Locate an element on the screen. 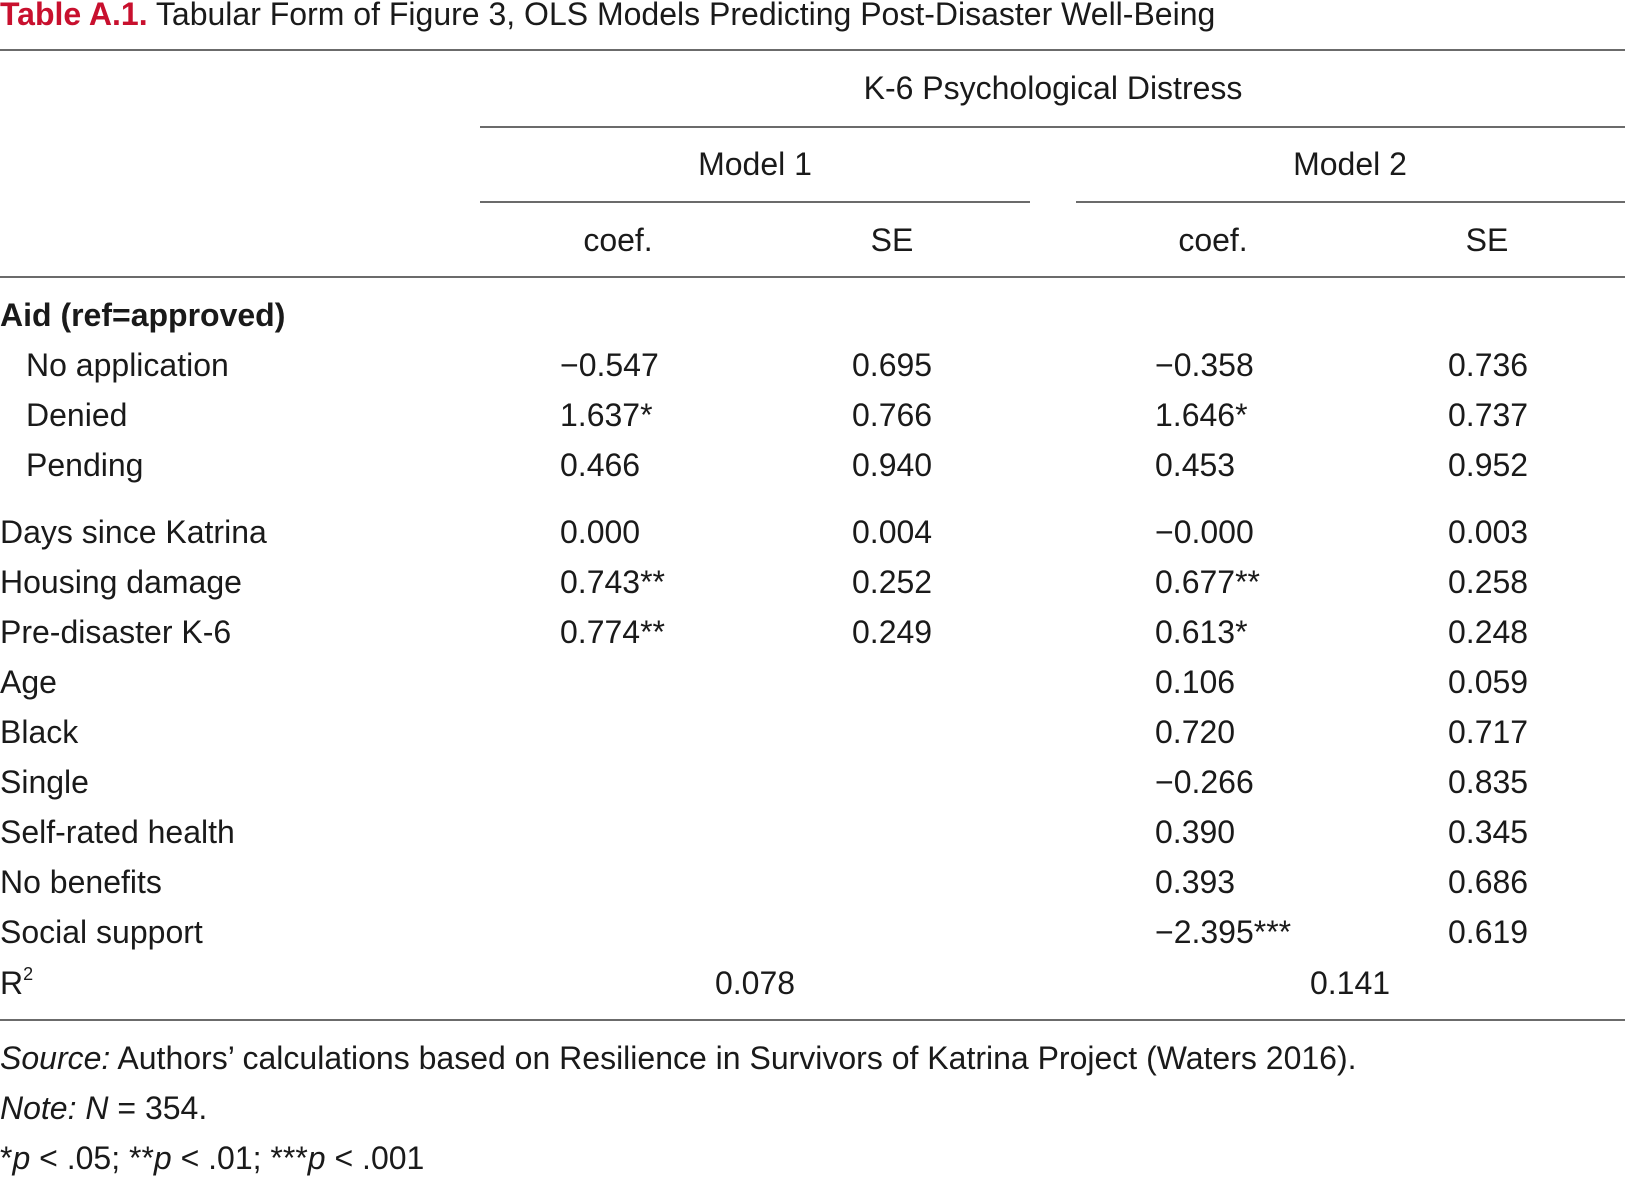  model2-coef-cell: 0.453 is located at coordinates (1195, 465).